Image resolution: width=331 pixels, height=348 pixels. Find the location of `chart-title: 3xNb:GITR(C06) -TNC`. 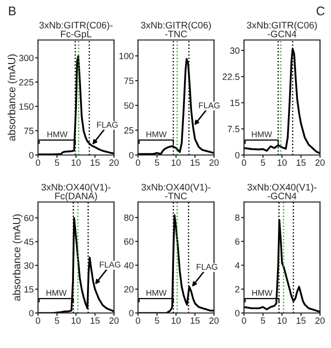

chart-title: 3xNb:GITR(C06) -TNC is located at coordinates (175, 30).